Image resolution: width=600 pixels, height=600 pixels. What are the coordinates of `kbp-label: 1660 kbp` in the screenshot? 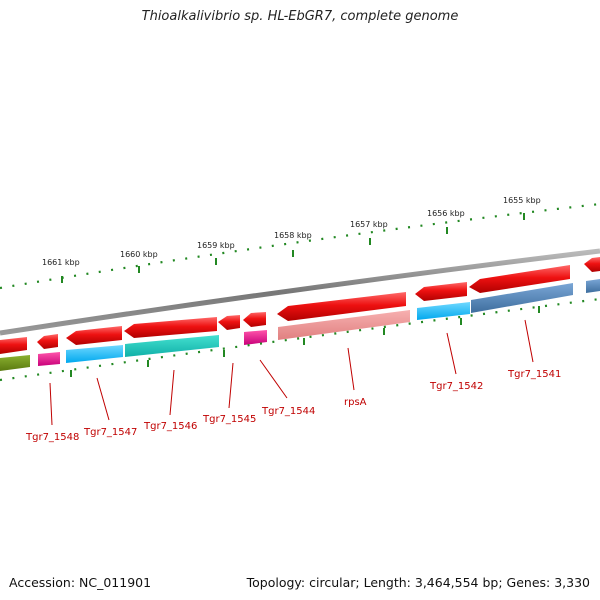 It's located at (139, 254).